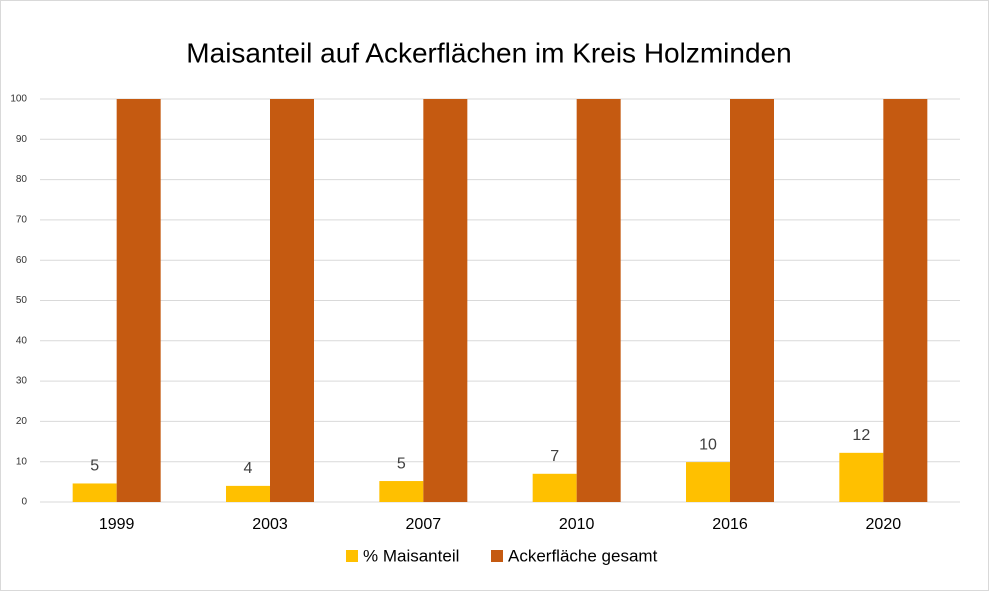 This screenshot has width=989, height=591. What do you see at coordinates (270, 524) in the screenshot?
I see `x-tick-label: 2003` at bounding box center [270, 524].